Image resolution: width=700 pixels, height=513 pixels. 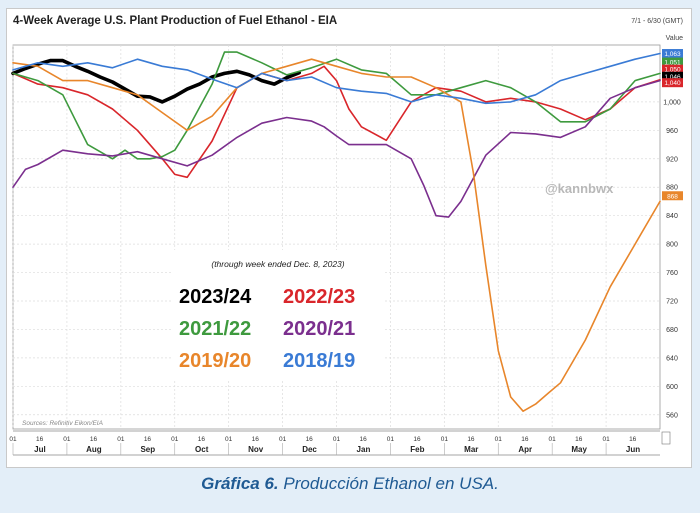 I want to click on figure-caption: Gráfica 6. Producción Ethanol en USA., so click(x=350, y=484).